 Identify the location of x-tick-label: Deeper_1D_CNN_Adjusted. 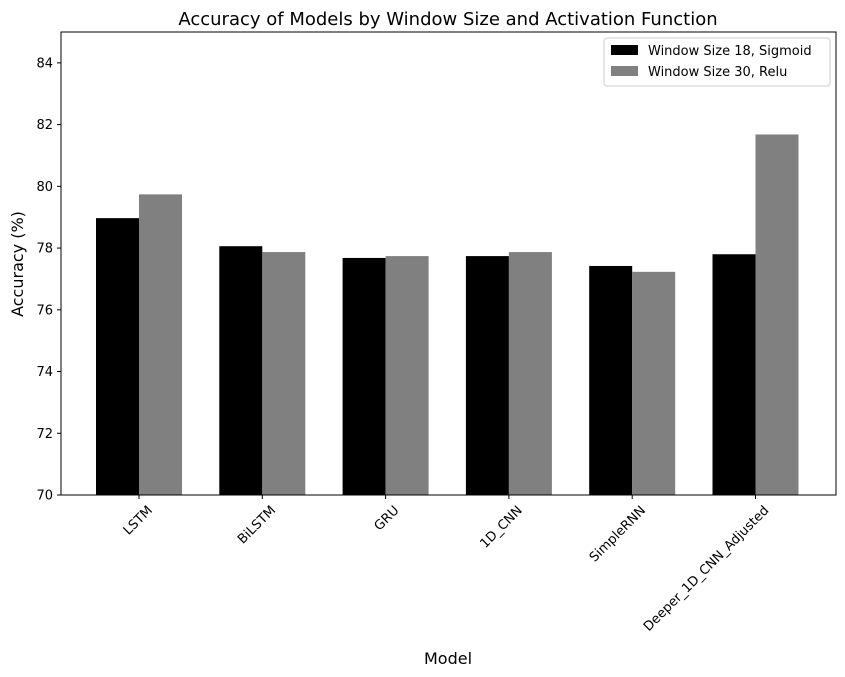
(706, 568).